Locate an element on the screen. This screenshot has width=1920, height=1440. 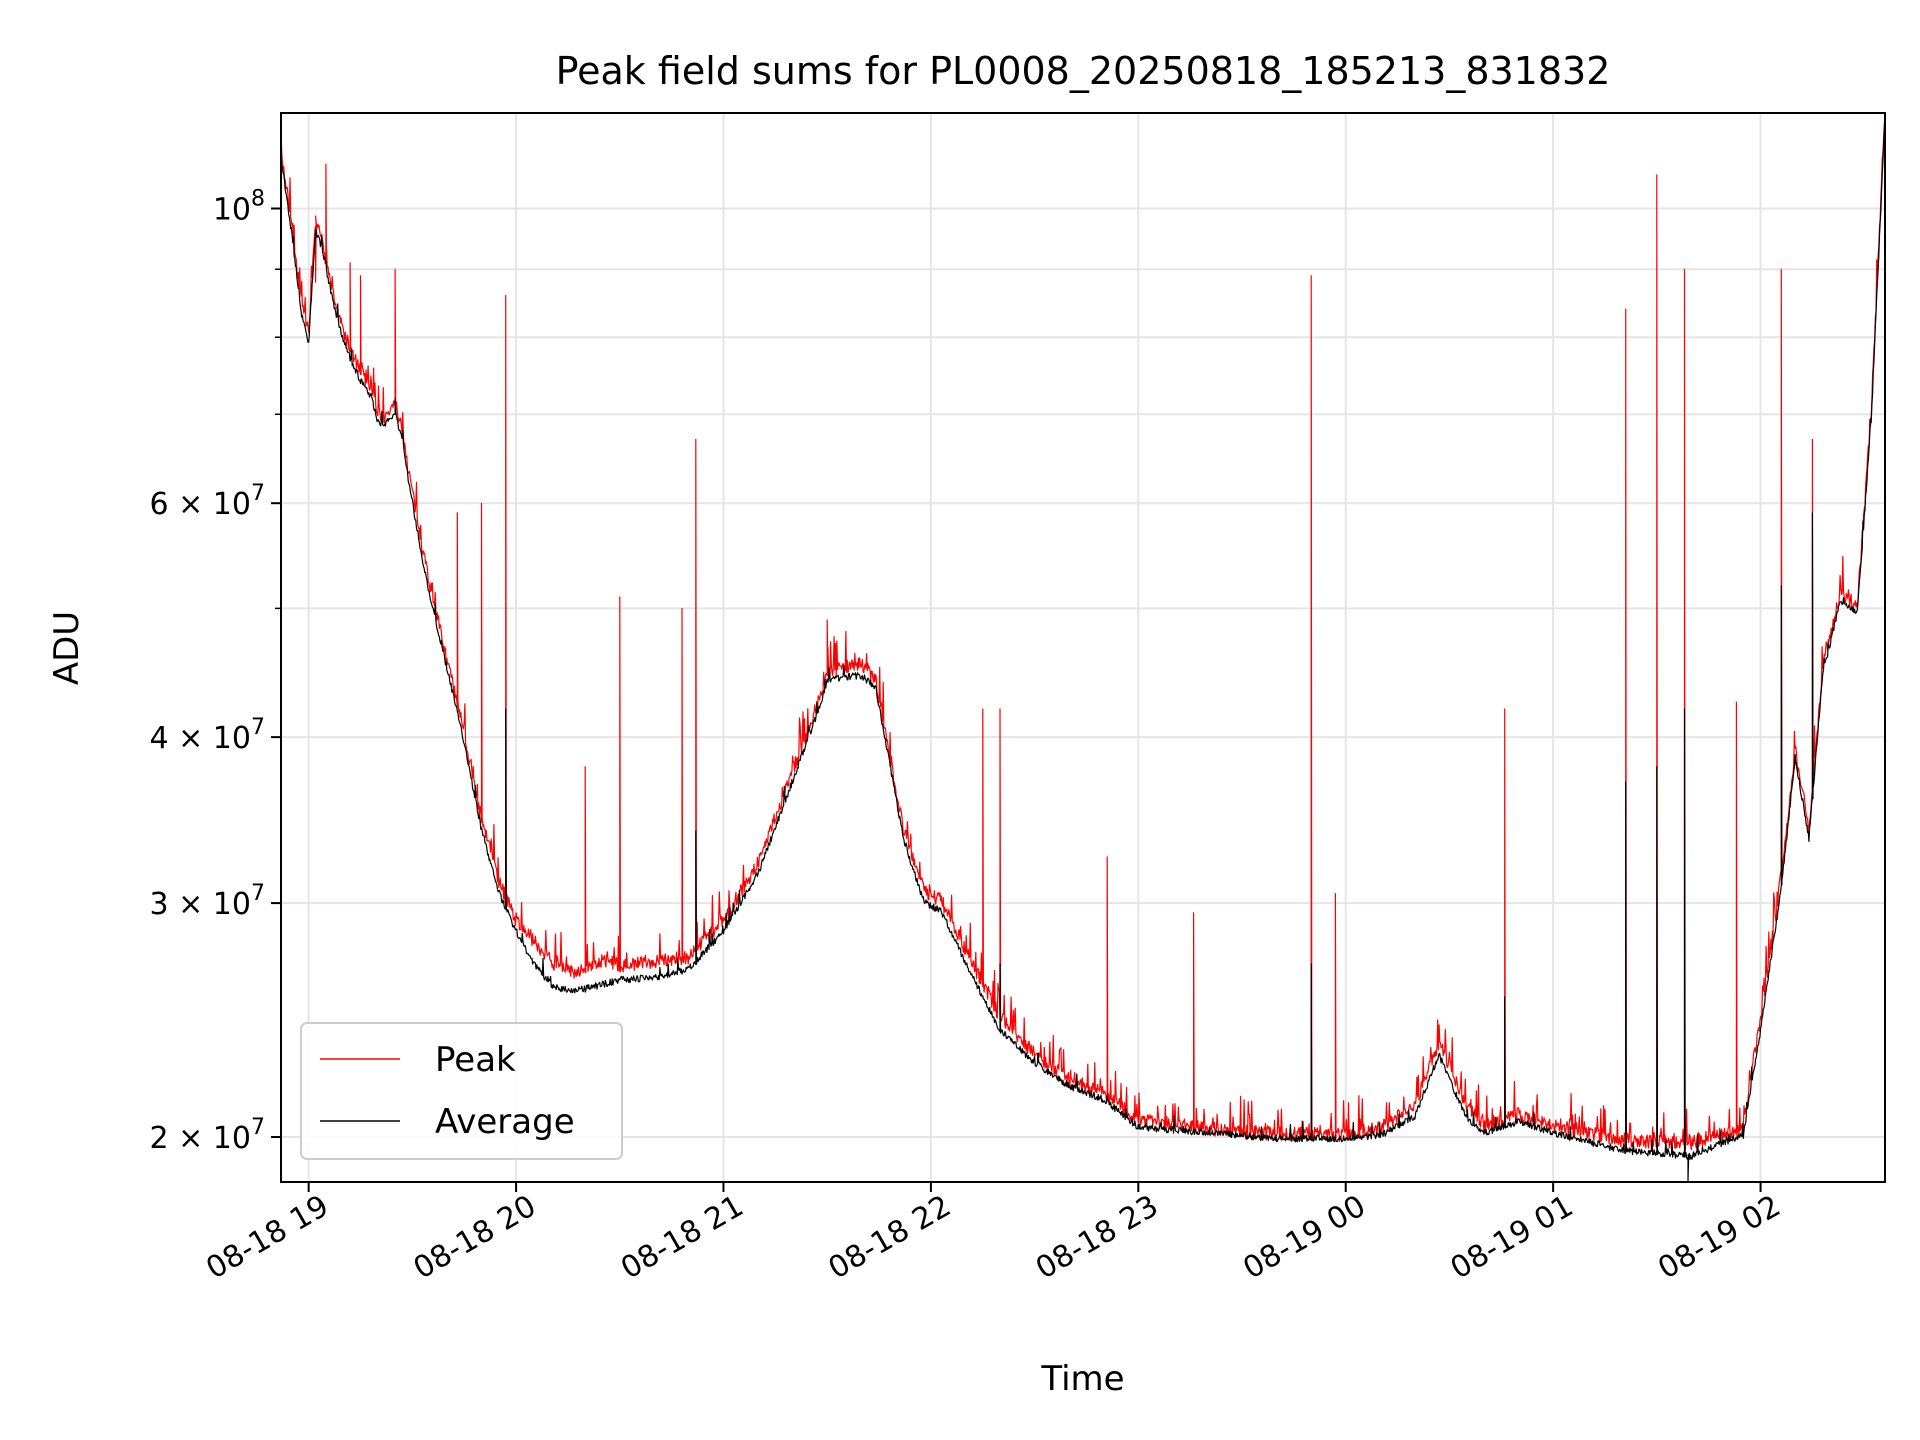
legend: Peak Average is located at coordinates (461, 1091).